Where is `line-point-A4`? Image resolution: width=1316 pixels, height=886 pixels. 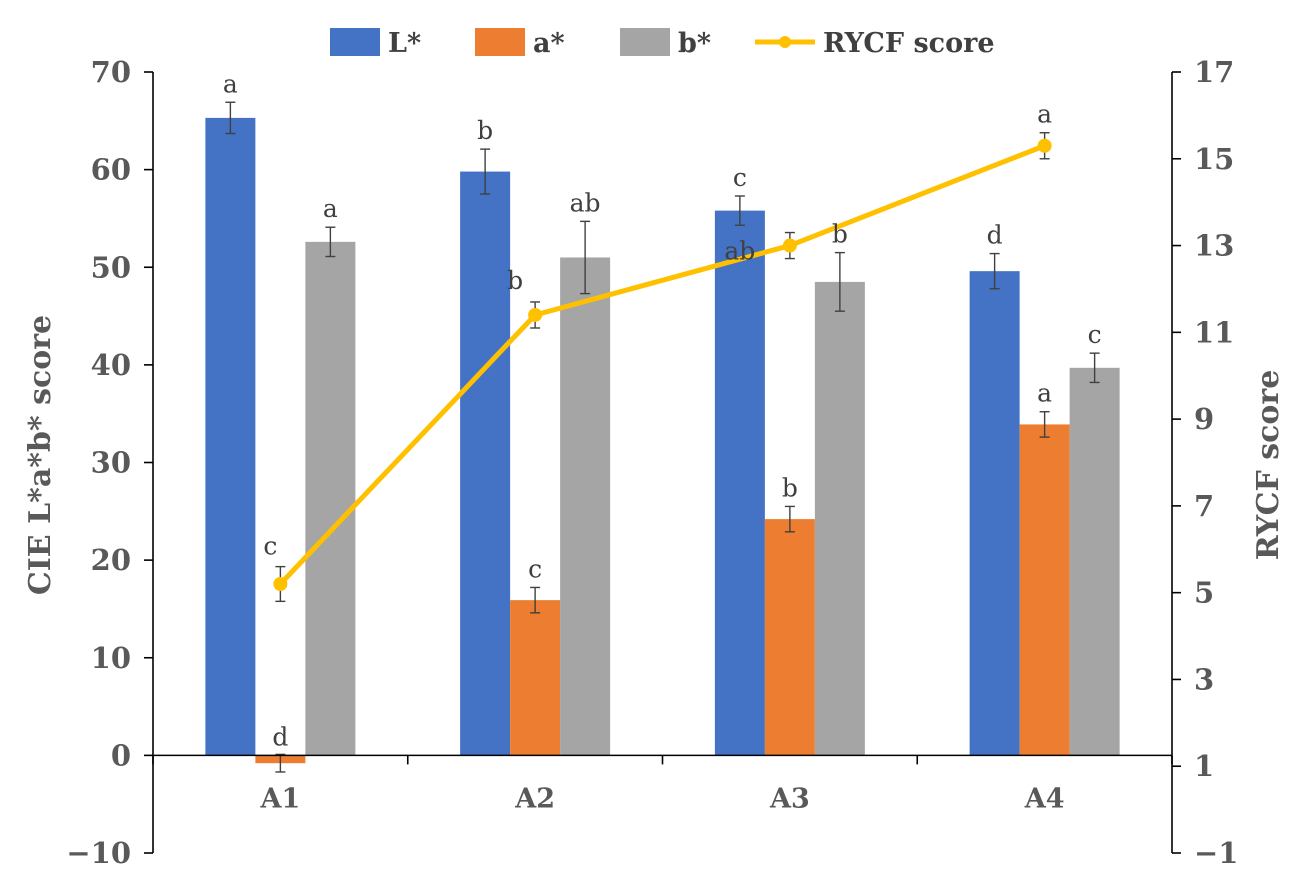 line-point-A4 is located at coordinates (1044, 145).